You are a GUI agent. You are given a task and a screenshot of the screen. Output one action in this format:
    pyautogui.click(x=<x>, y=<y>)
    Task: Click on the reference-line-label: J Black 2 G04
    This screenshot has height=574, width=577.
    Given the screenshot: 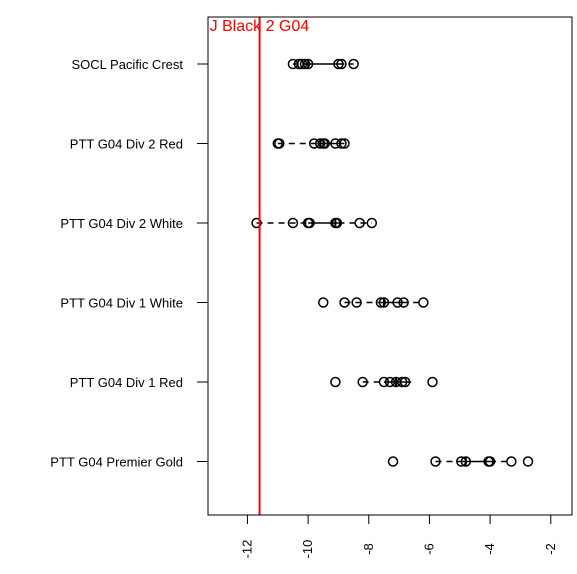 What is the action you would take?
    pyautogui.click(x=260, y=26)
    